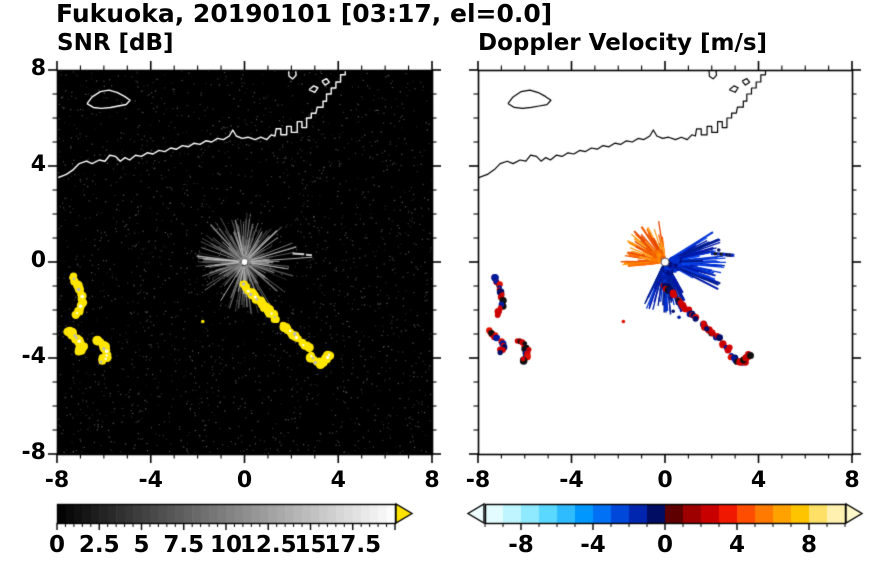 The image size is (870, 570). What do you see at coordinates (56, 545) in the screenshot?
I see `snr-colorbar-label: 0` at bounding box center [56, 545].